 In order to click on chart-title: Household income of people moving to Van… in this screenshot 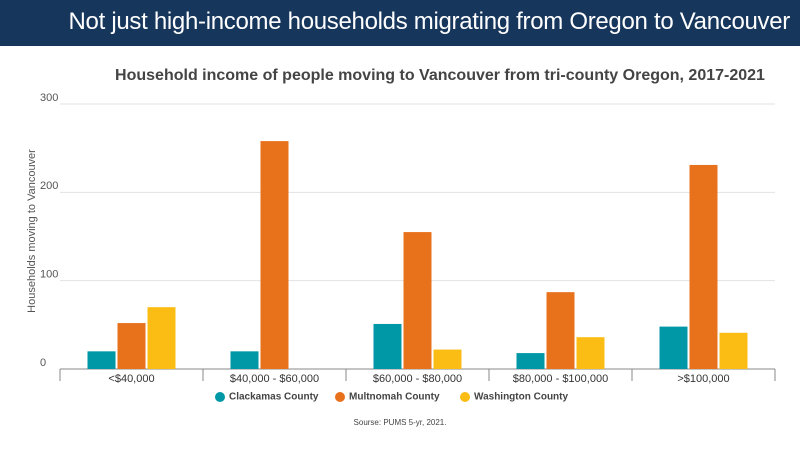, I will do `click(440, 75)`.